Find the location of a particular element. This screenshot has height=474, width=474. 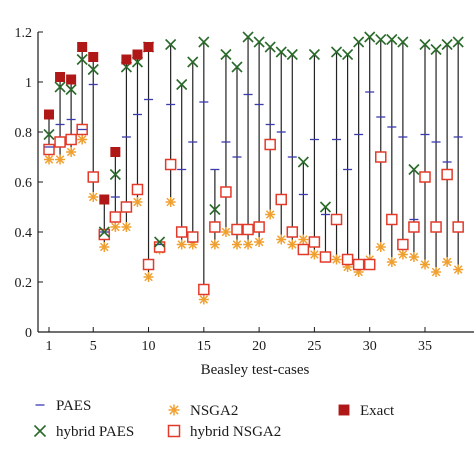

y-tick-label: 1.2 is located at coordinates (24, 33).